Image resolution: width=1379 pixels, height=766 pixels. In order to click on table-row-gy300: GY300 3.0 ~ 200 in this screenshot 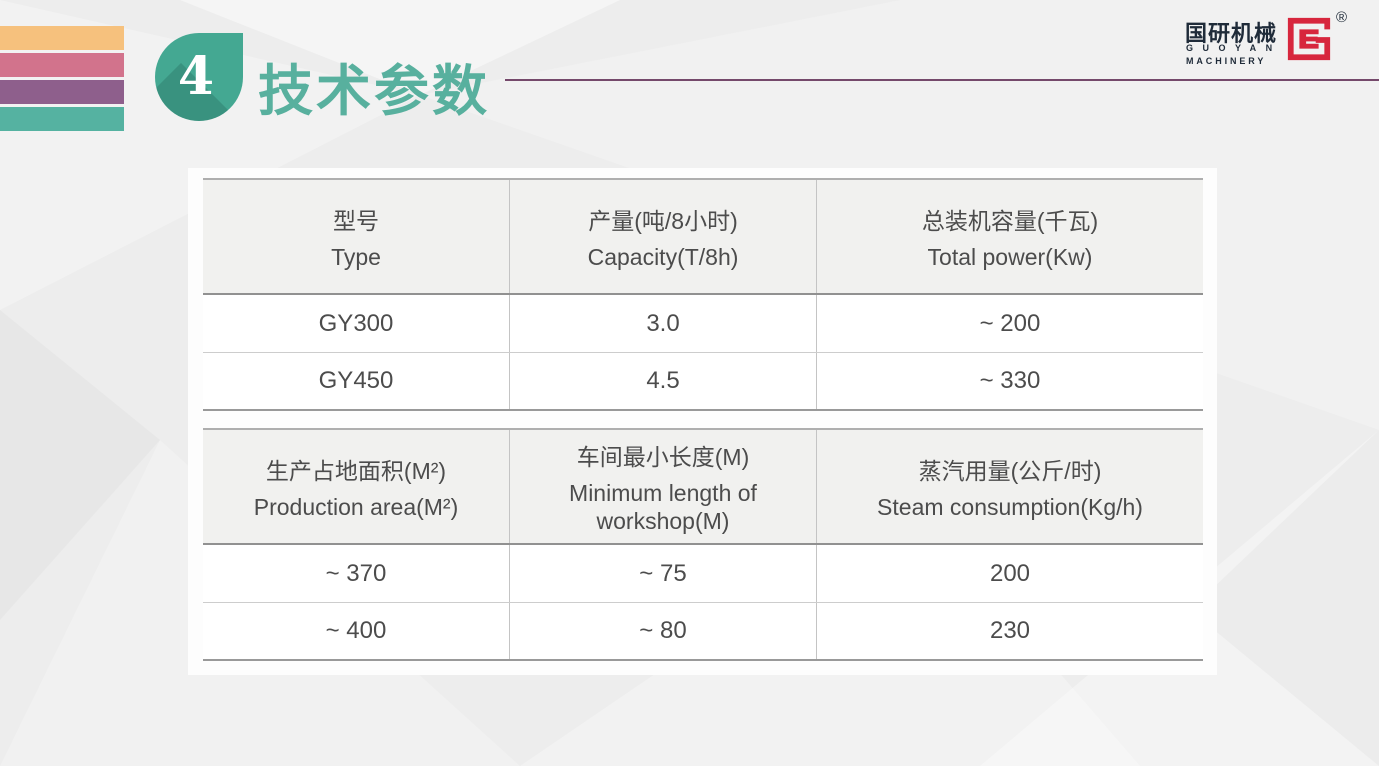, I will do `click(703, 324)`.